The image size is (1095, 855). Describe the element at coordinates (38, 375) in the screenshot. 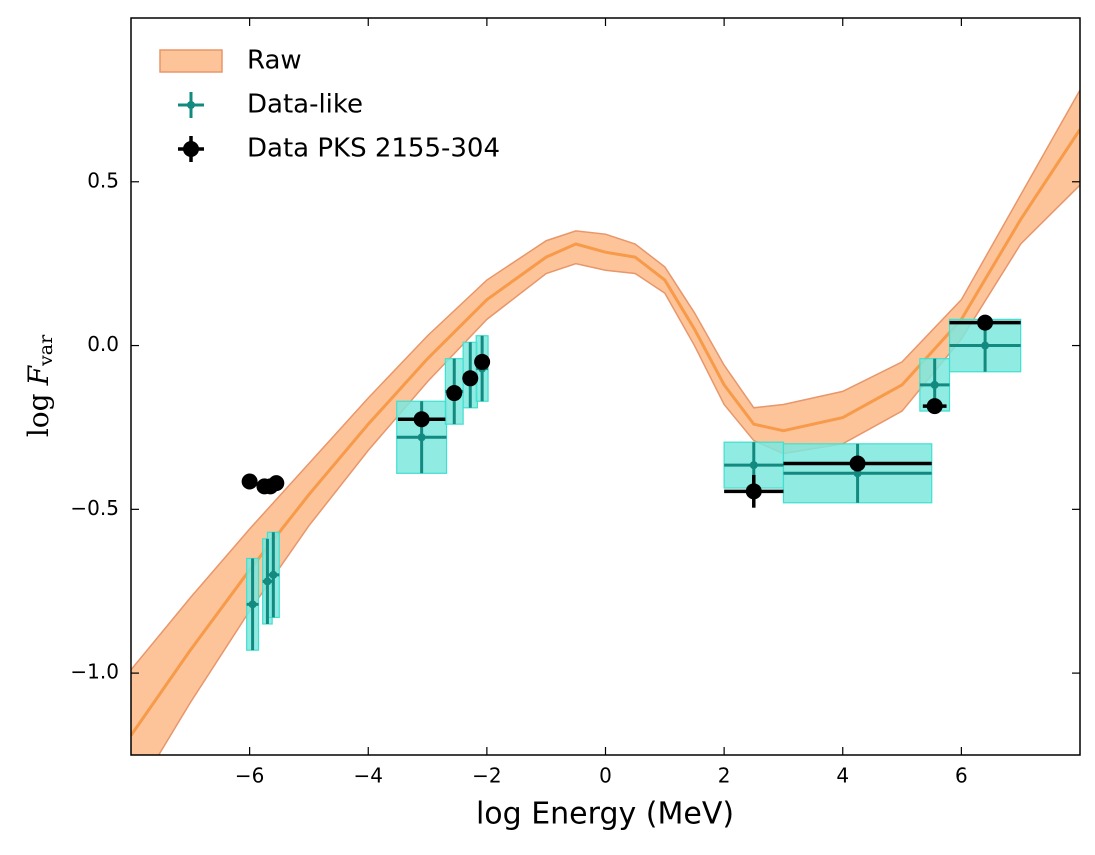

I see `y-label-symbol: F` at that location.